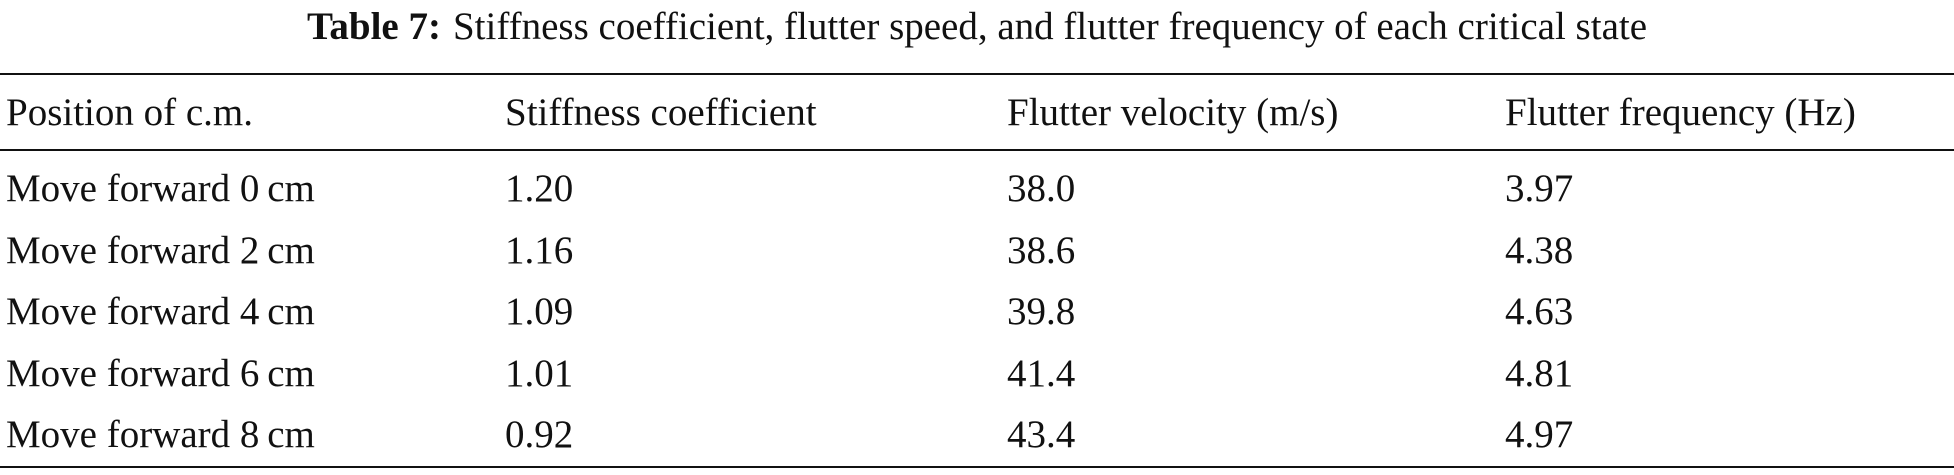 This screenshot has height=475, width=1954. What do you see at coordinates (1173, 112) in the screenshot?
I see `header-cell: Flutter velocity (m/s)` at bounding box center [1173, 112].